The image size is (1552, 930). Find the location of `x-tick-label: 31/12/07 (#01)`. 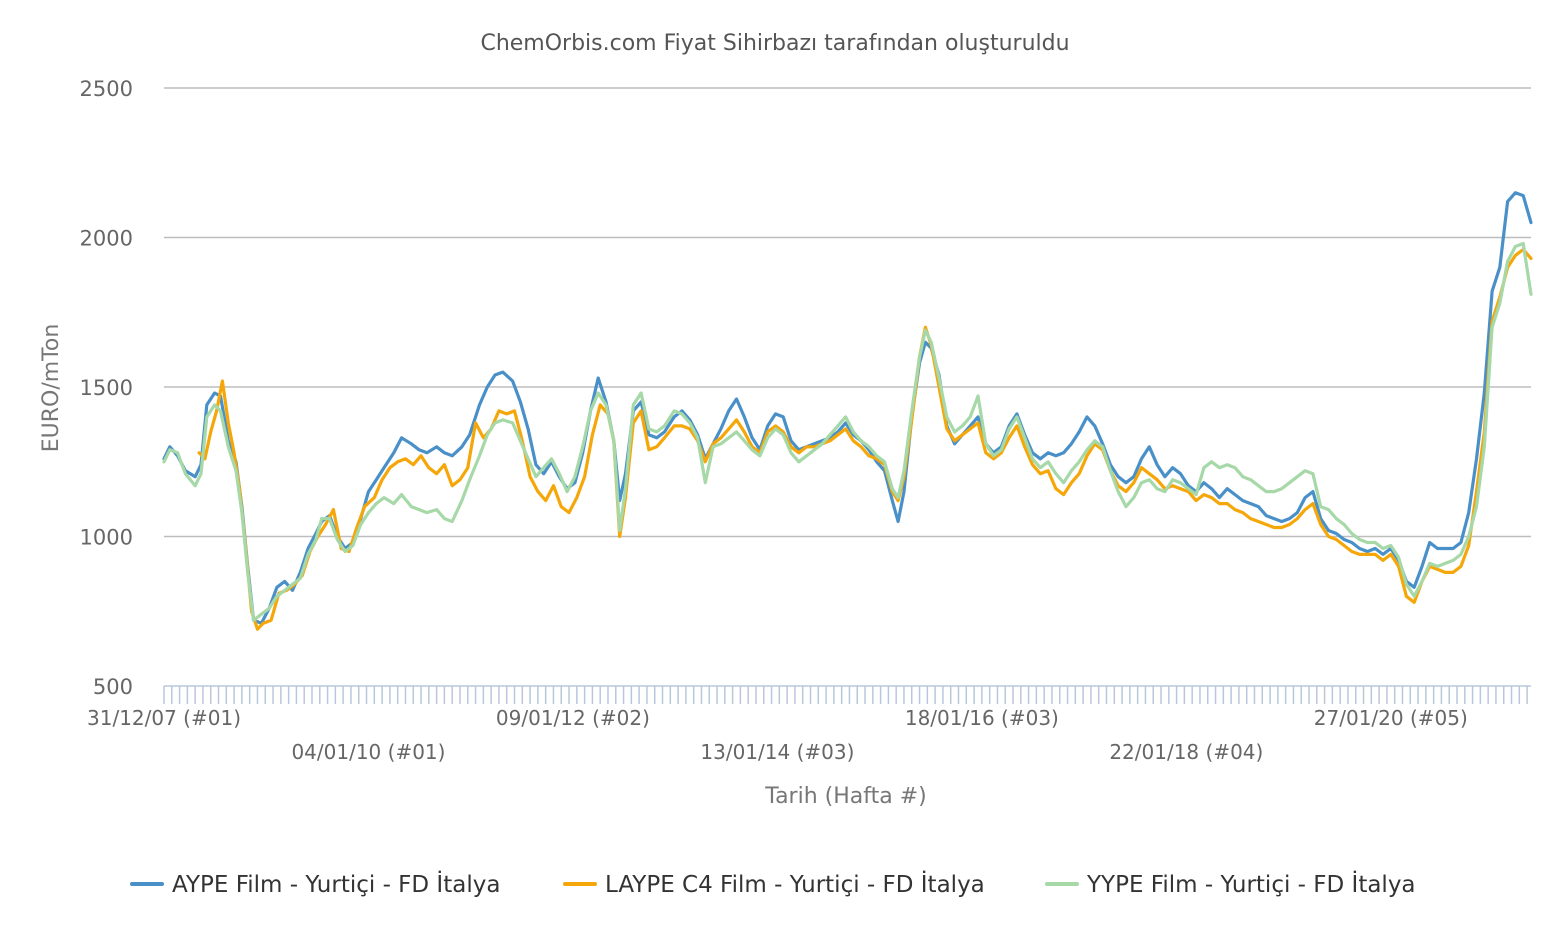

x-tick-label: 31/12/07 (#01) is located at coordinates (164, 718).